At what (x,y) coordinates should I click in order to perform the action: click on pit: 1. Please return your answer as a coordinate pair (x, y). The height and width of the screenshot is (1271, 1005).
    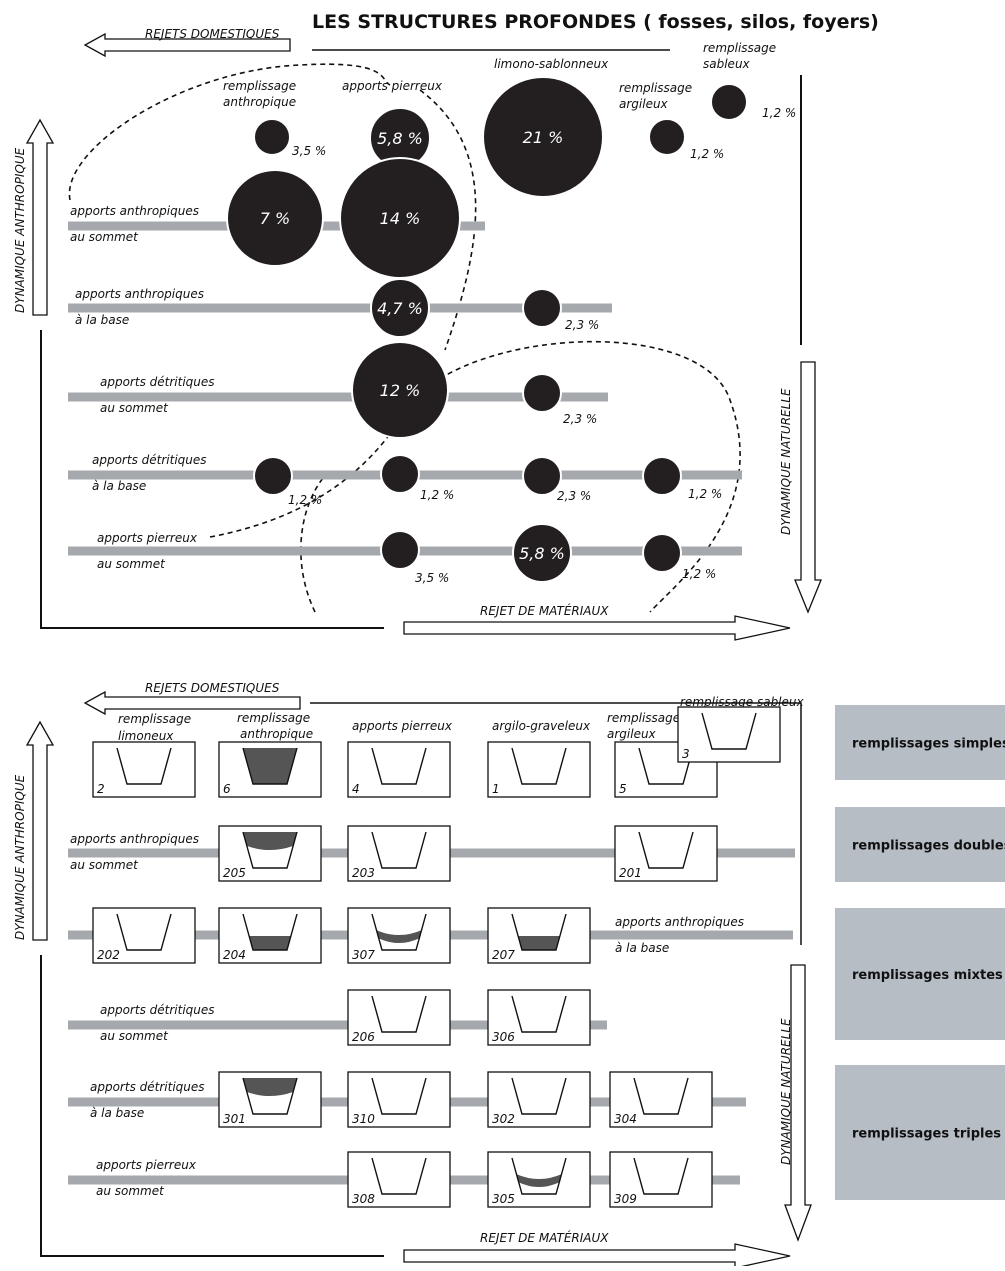
    Looking at the image, I should click on (539, 769).